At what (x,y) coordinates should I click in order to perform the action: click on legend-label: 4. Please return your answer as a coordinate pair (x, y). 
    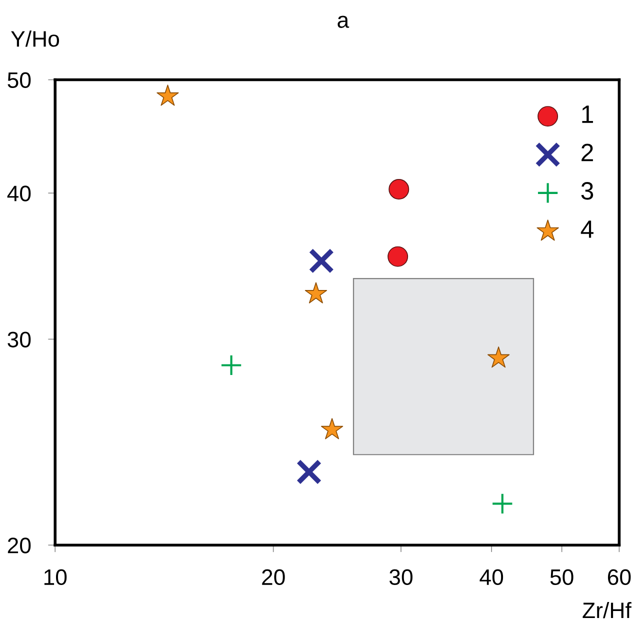
    Looking at the image, I should click on (587, 229).